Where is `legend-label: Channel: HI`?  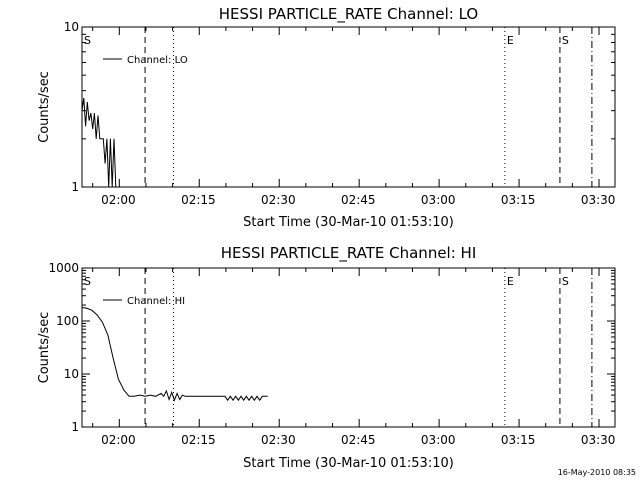
legend-label: Channel: HI is located at coordinates (156, 301).